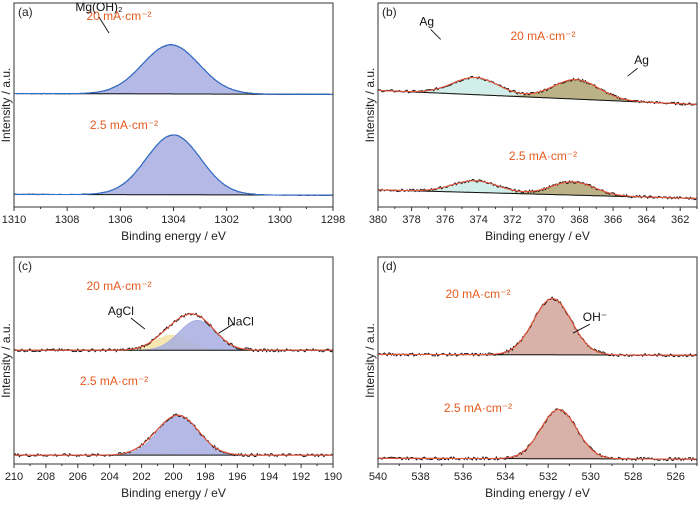 Image resolution: width=700 pixels, height=508 pixels. Describe the element at coordinates (269, 477) in the screenshot. I see `x-tick-label: 194` at that location.